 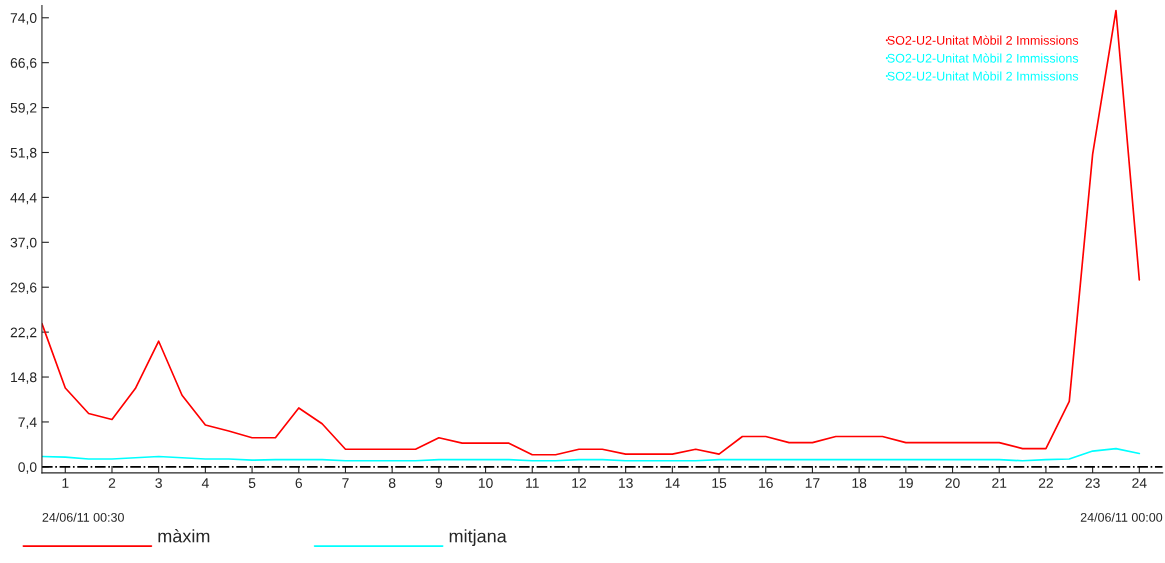 What do you see at coordinates (23, 108) in the screenshot?
I see `y-tick-label: 59,2` at bounding box center [23, 108].